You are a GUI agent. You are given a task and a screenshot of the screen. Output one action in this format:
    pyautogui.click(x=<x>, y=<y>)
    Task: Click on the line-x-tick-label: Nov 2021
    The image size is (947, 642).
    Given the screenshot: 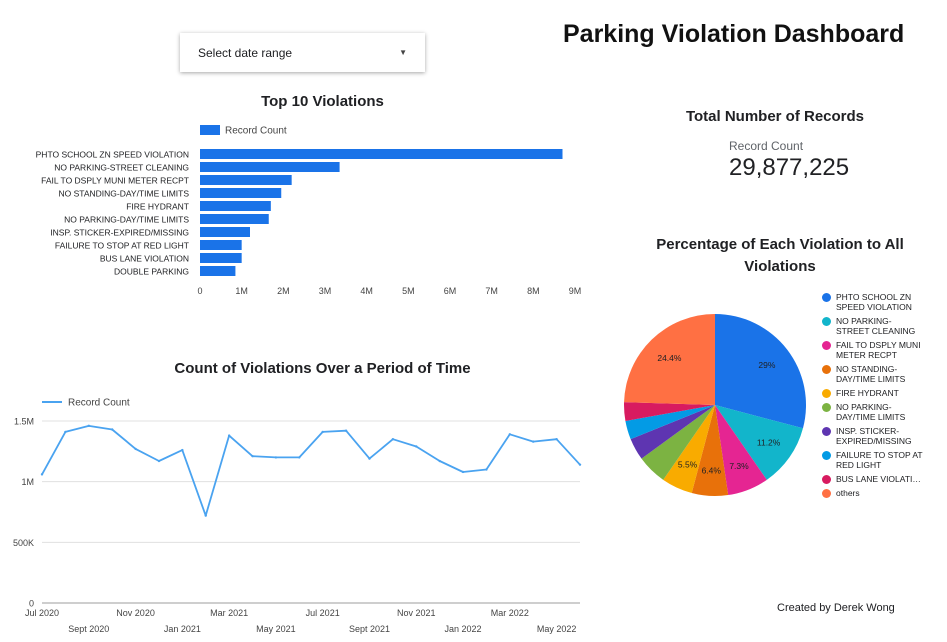 What is the action you would take?
    pyautogui.click(x=416, y=613)
    